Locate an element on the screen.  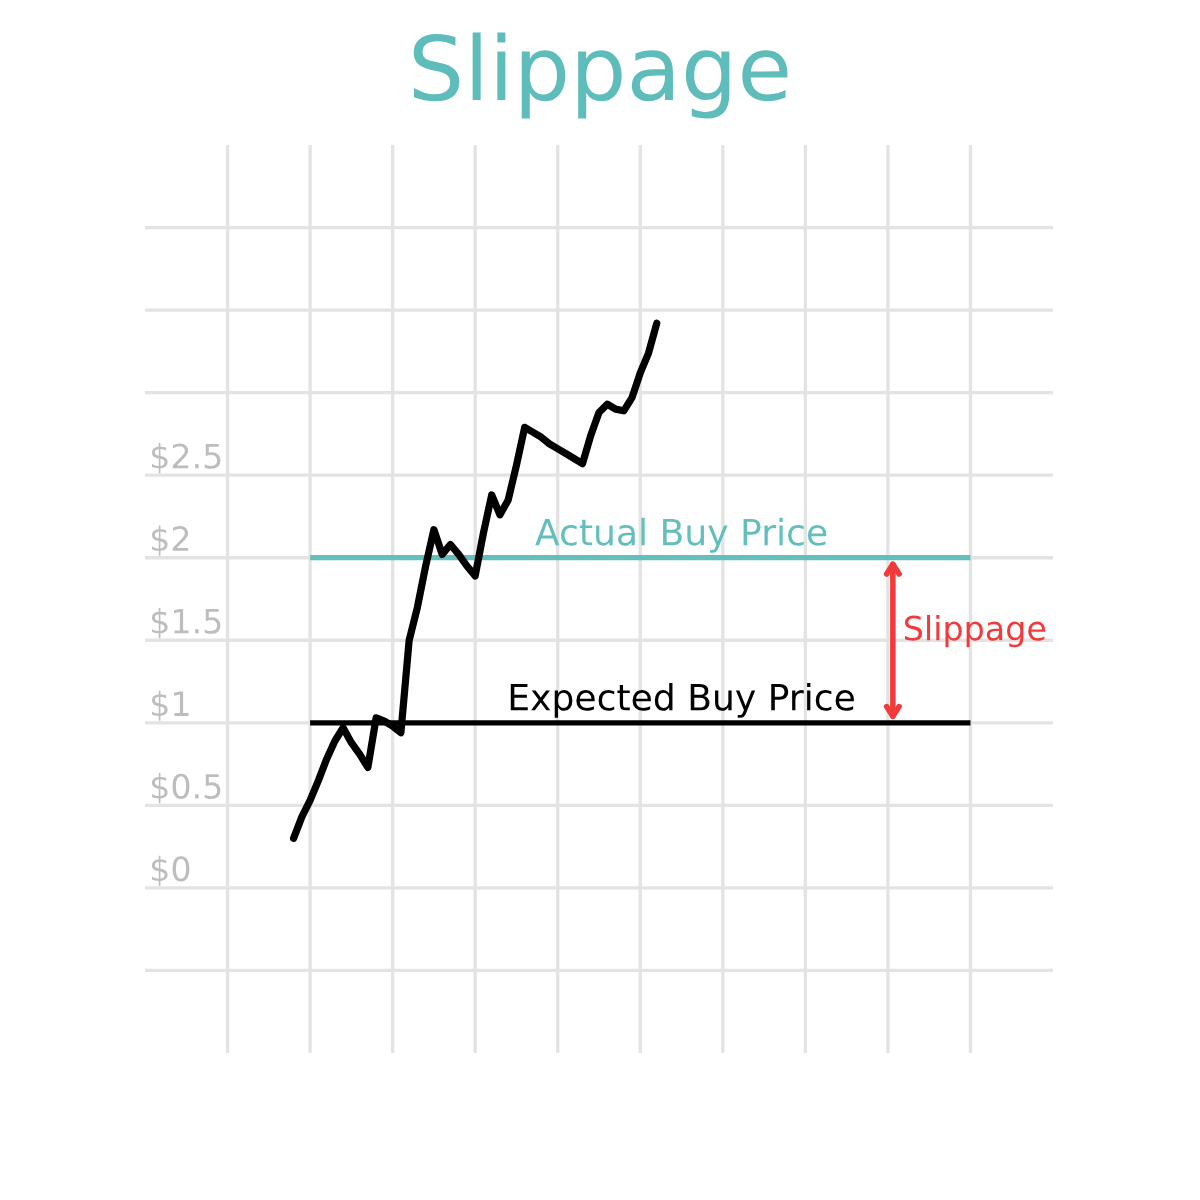
chart-title: Slippage is located at coordinates (600, 75).